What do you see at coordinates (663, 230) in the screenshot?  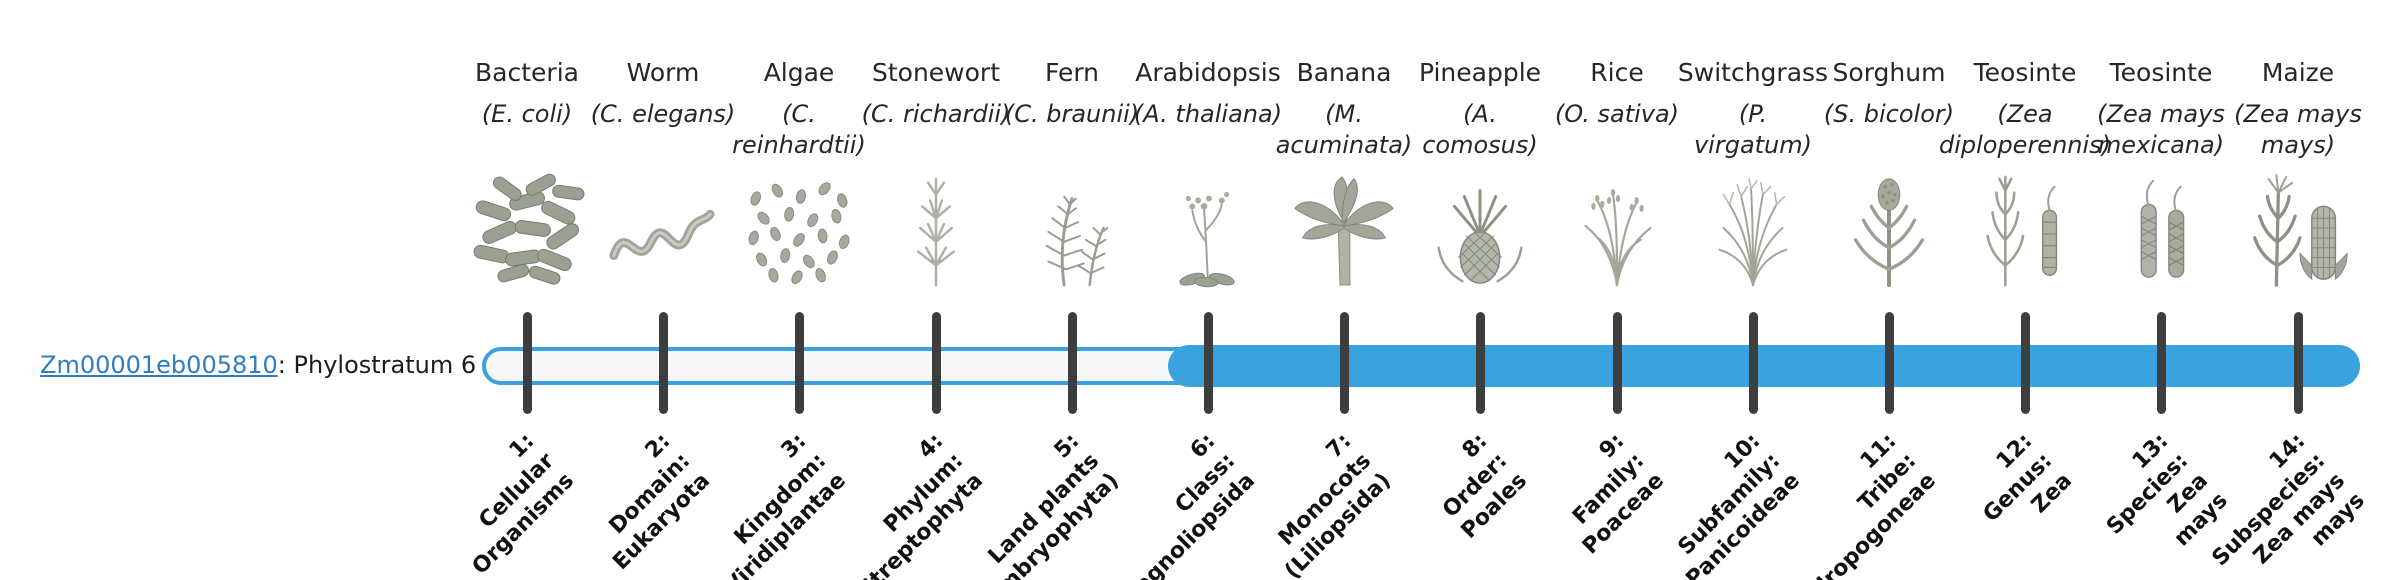 I see `worm-icon` at bounding box center [663, 230].